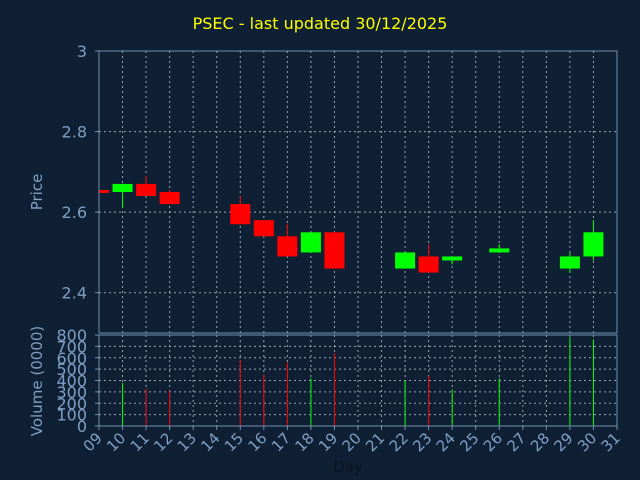 The width and height of the screenshot is (640, 480). I want to click on x-tick-label: 18, so click(305, 442).